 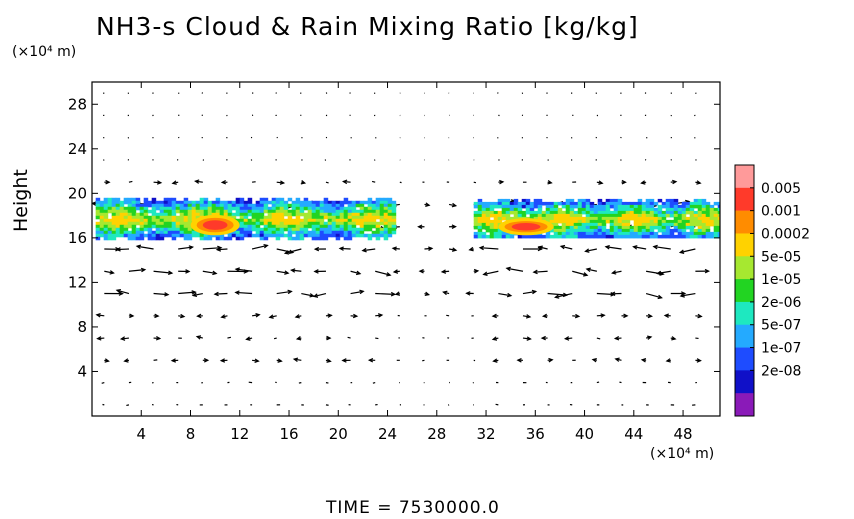 I want to click on y-axis-unit: (×10⁴ m), so click(x=44, y=52).